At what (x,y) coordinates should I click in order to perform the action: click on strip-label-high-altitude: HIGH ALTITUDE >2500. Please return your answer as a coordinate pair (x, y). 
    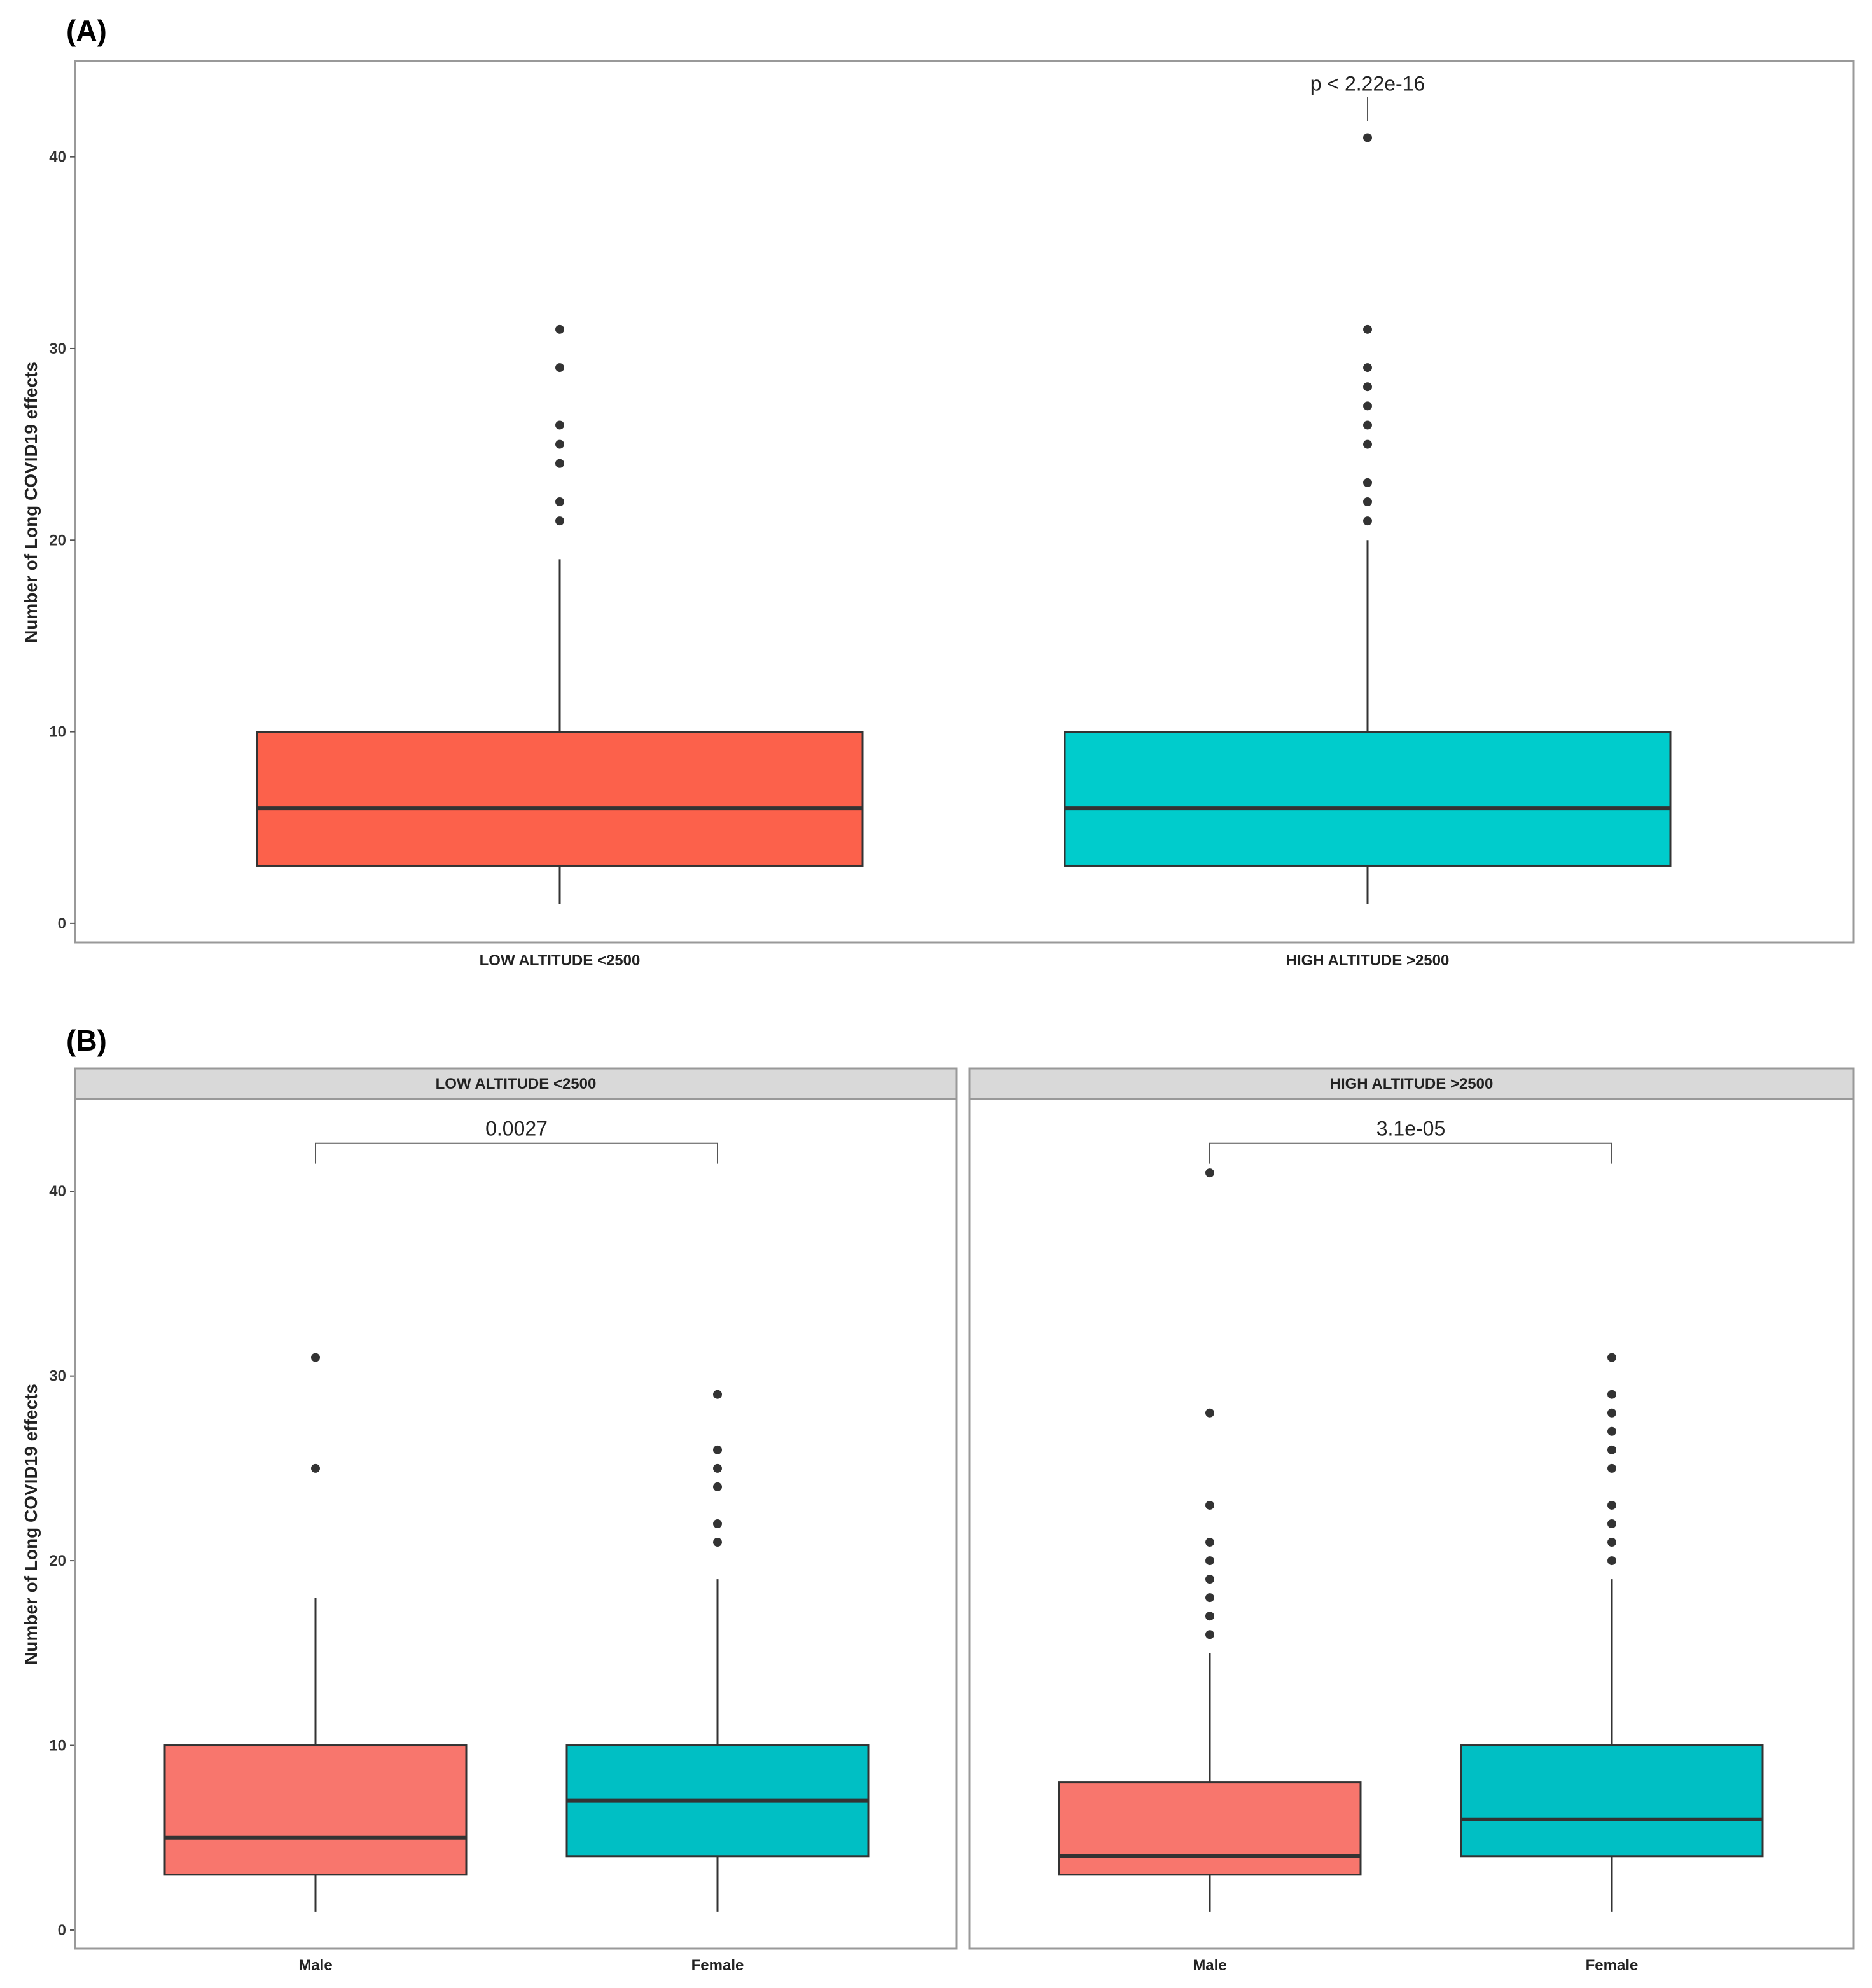
    Looking at the image, I should click on (1412, 1084).